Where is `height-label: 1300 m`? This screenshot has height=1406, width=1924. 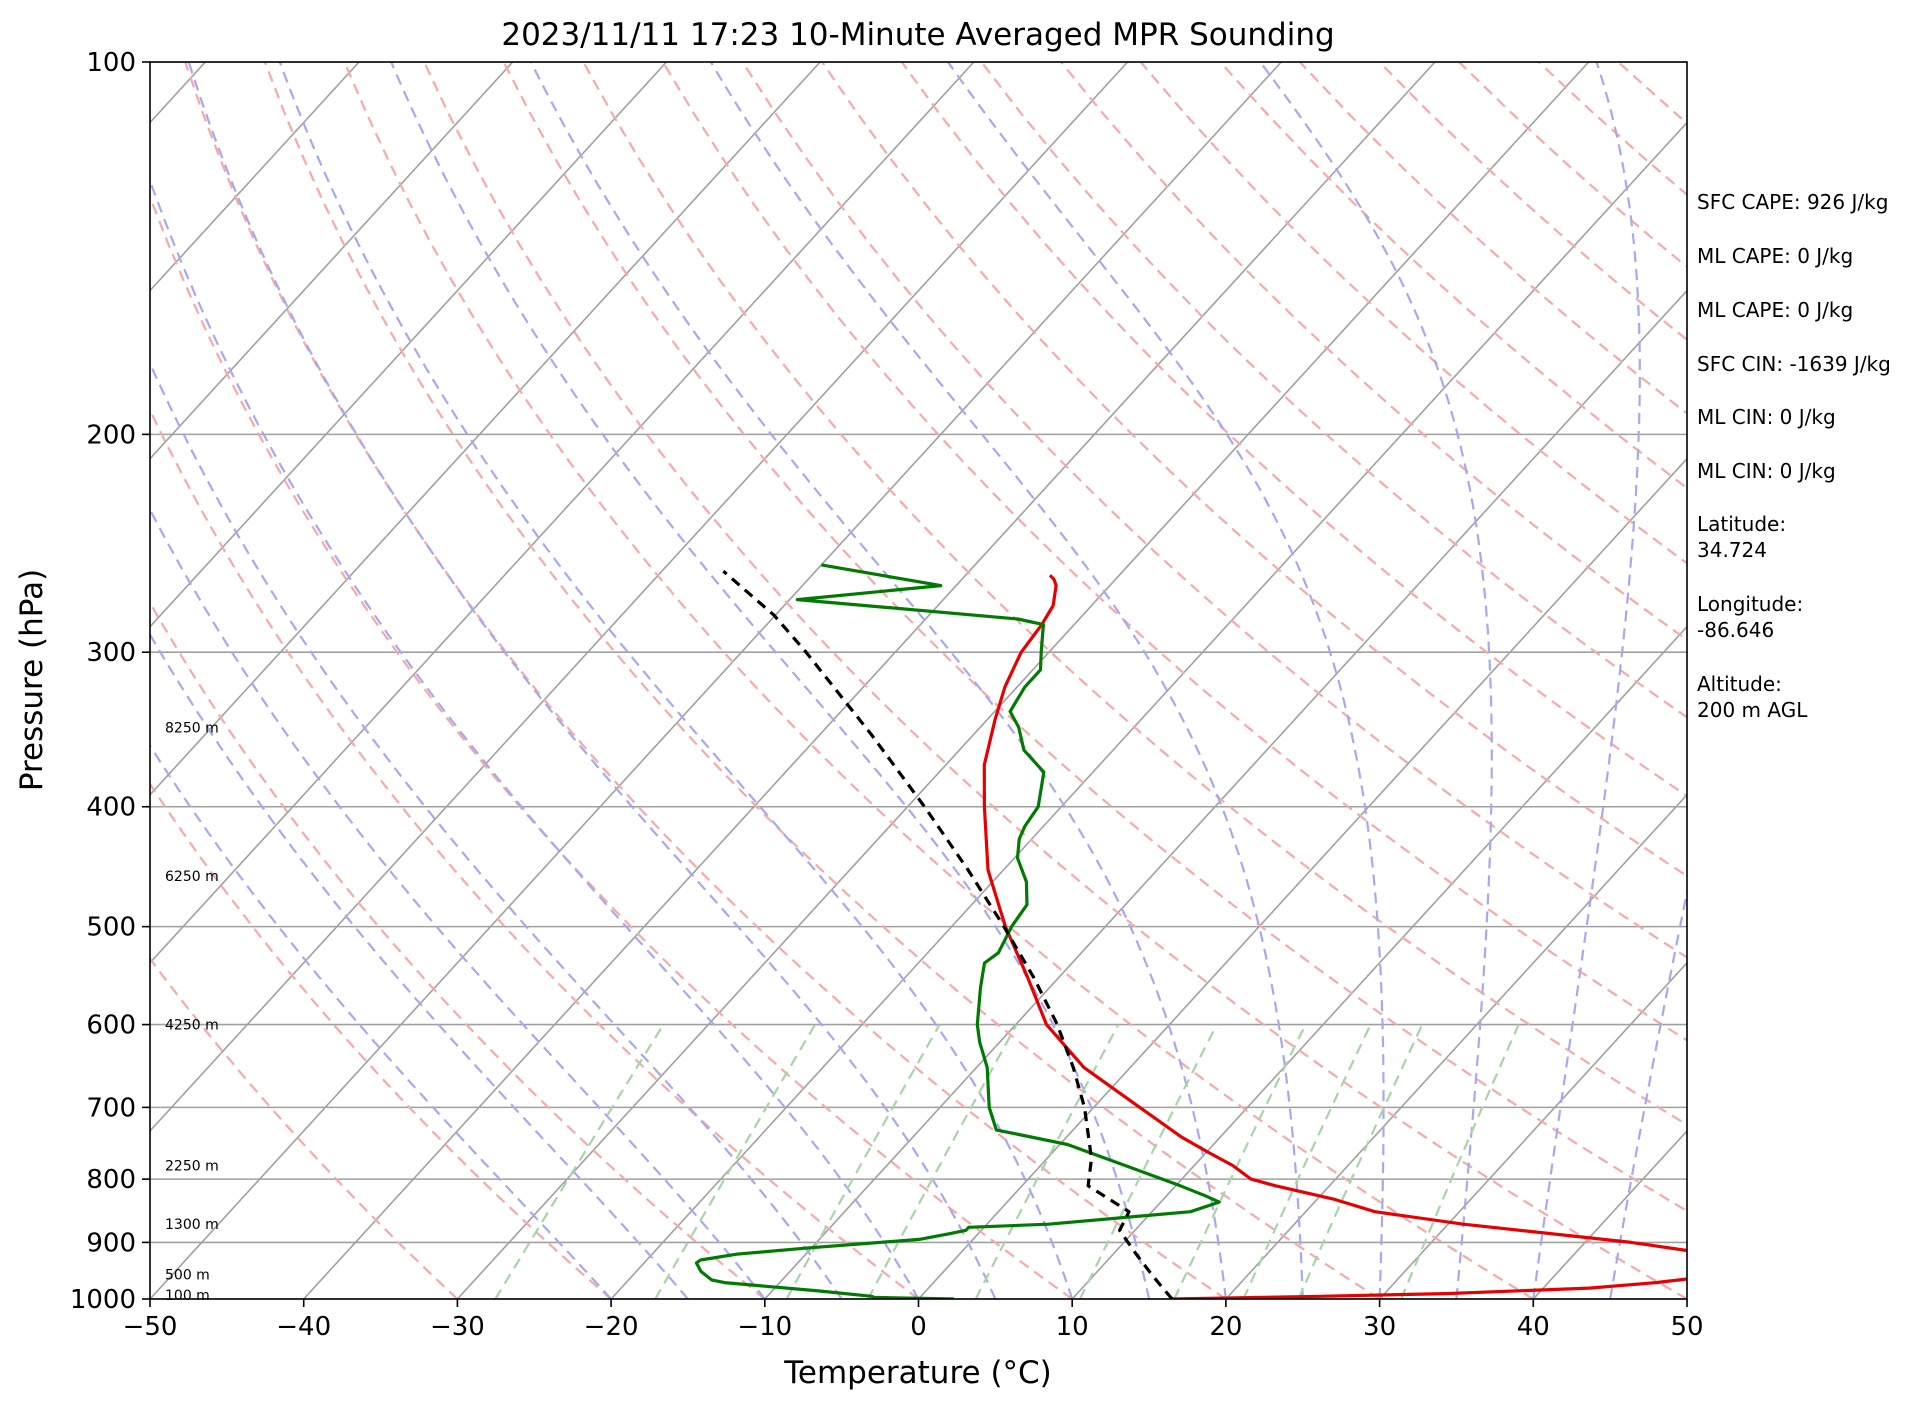 height-label: 1300 m is located at coordinates (192, 1225).